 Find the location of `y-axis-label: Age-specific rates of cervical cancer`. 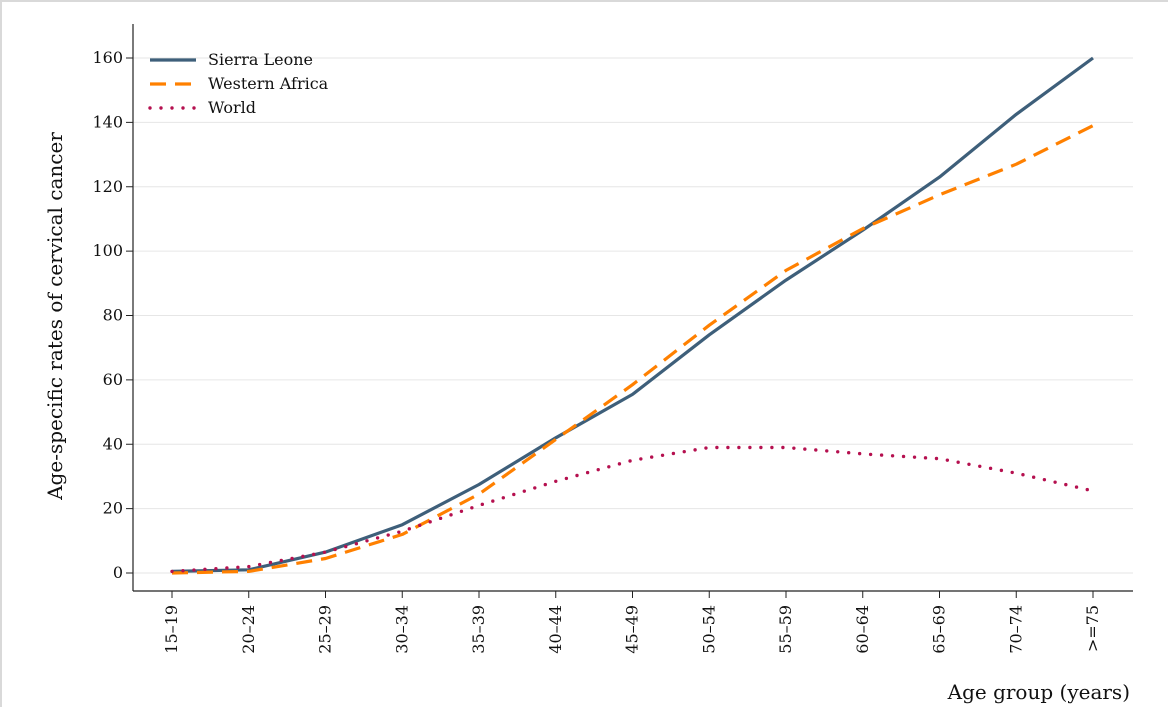

y-axis-label: Age-specific rates of cervical cancer is located at coordinates (55, 316).